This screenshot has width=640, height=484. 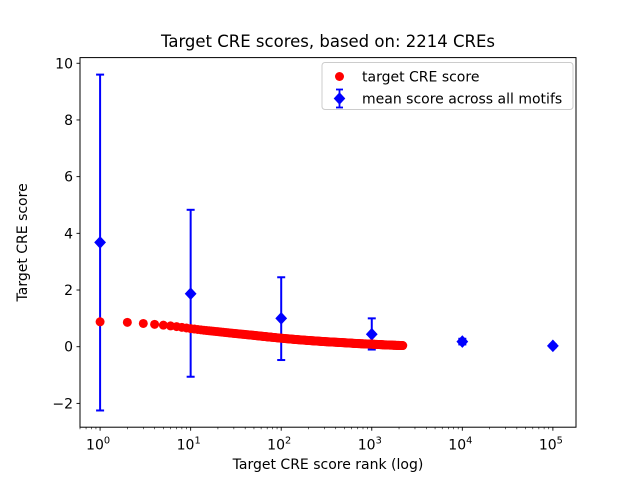 What do you see at coordinates (68, 121) in the screenshot?
I see `y-tick-label: 8` at bounding box center [68, 121].